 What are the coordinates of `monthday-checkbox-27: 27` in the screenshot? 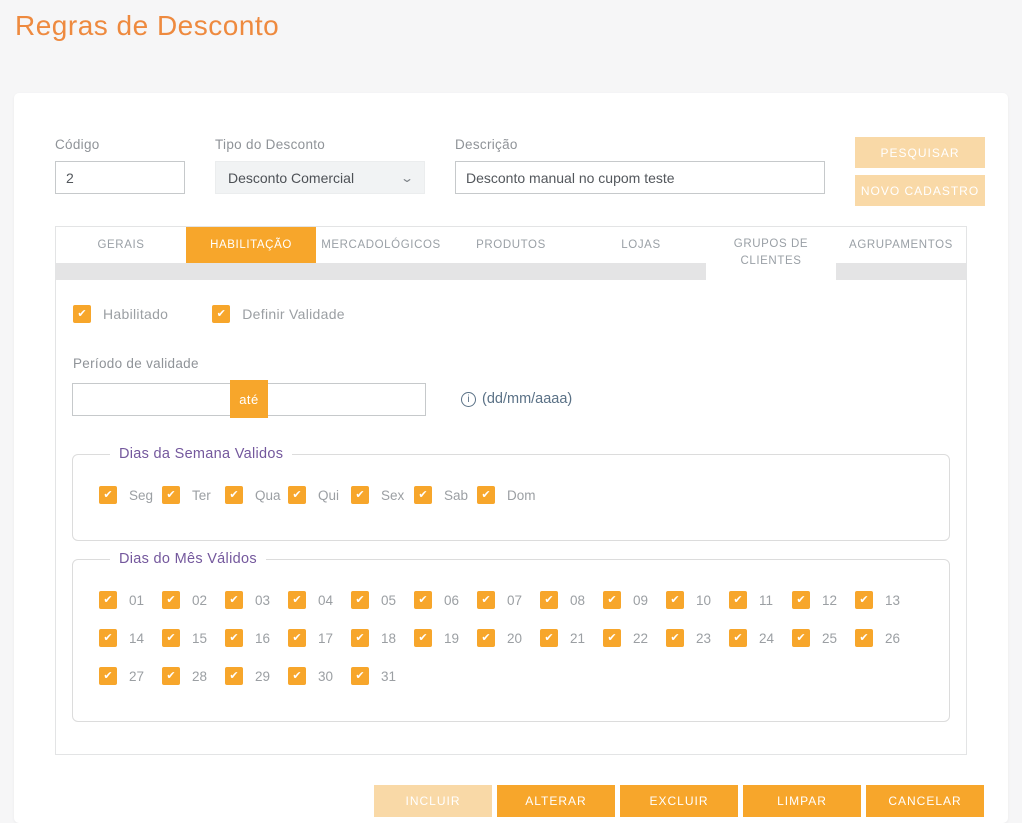 It's located at (130, 676).